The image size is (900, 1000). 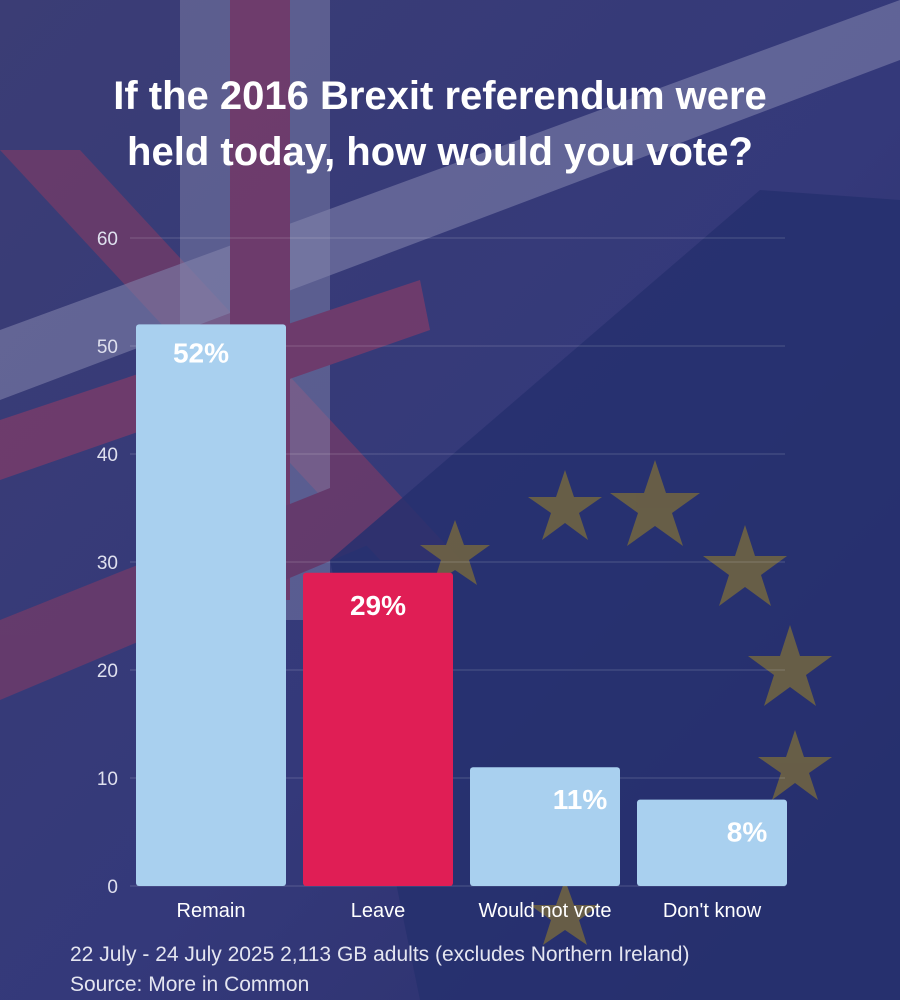 What do you see at coordinates (747, 832) in the screenshot?
I see `data-label: 8%` at bounding box center [747, 832].